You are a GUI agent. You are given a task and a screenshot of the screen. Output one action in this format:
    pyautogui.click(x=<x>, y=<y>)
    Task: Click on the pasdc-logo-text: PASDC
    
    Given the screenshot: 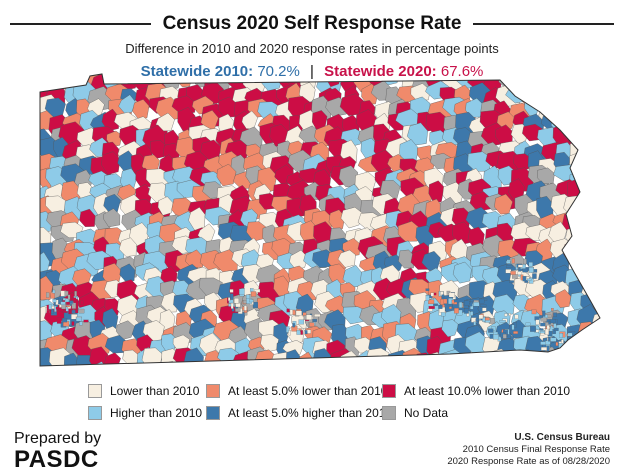 What is the action you would take?
    pyautogui.click(x=56, y=459)
    